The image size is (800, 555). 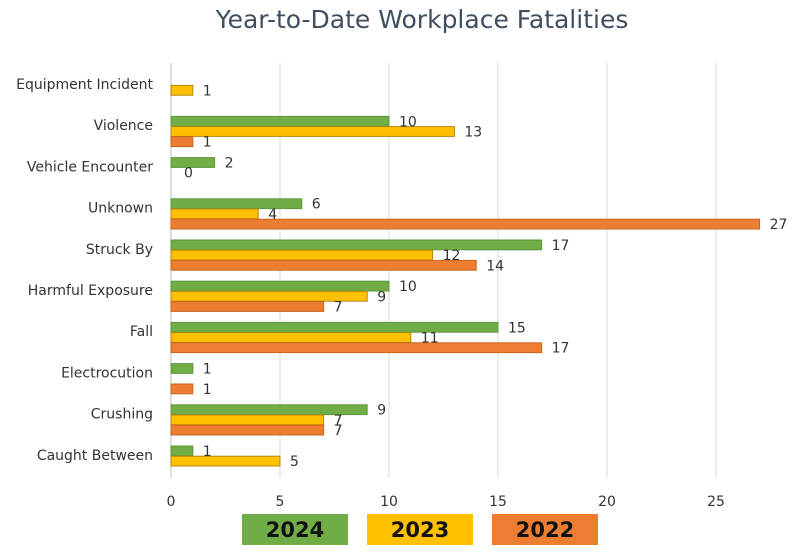 I want to click on bar-2022-violence, so click(x=182, y=142).